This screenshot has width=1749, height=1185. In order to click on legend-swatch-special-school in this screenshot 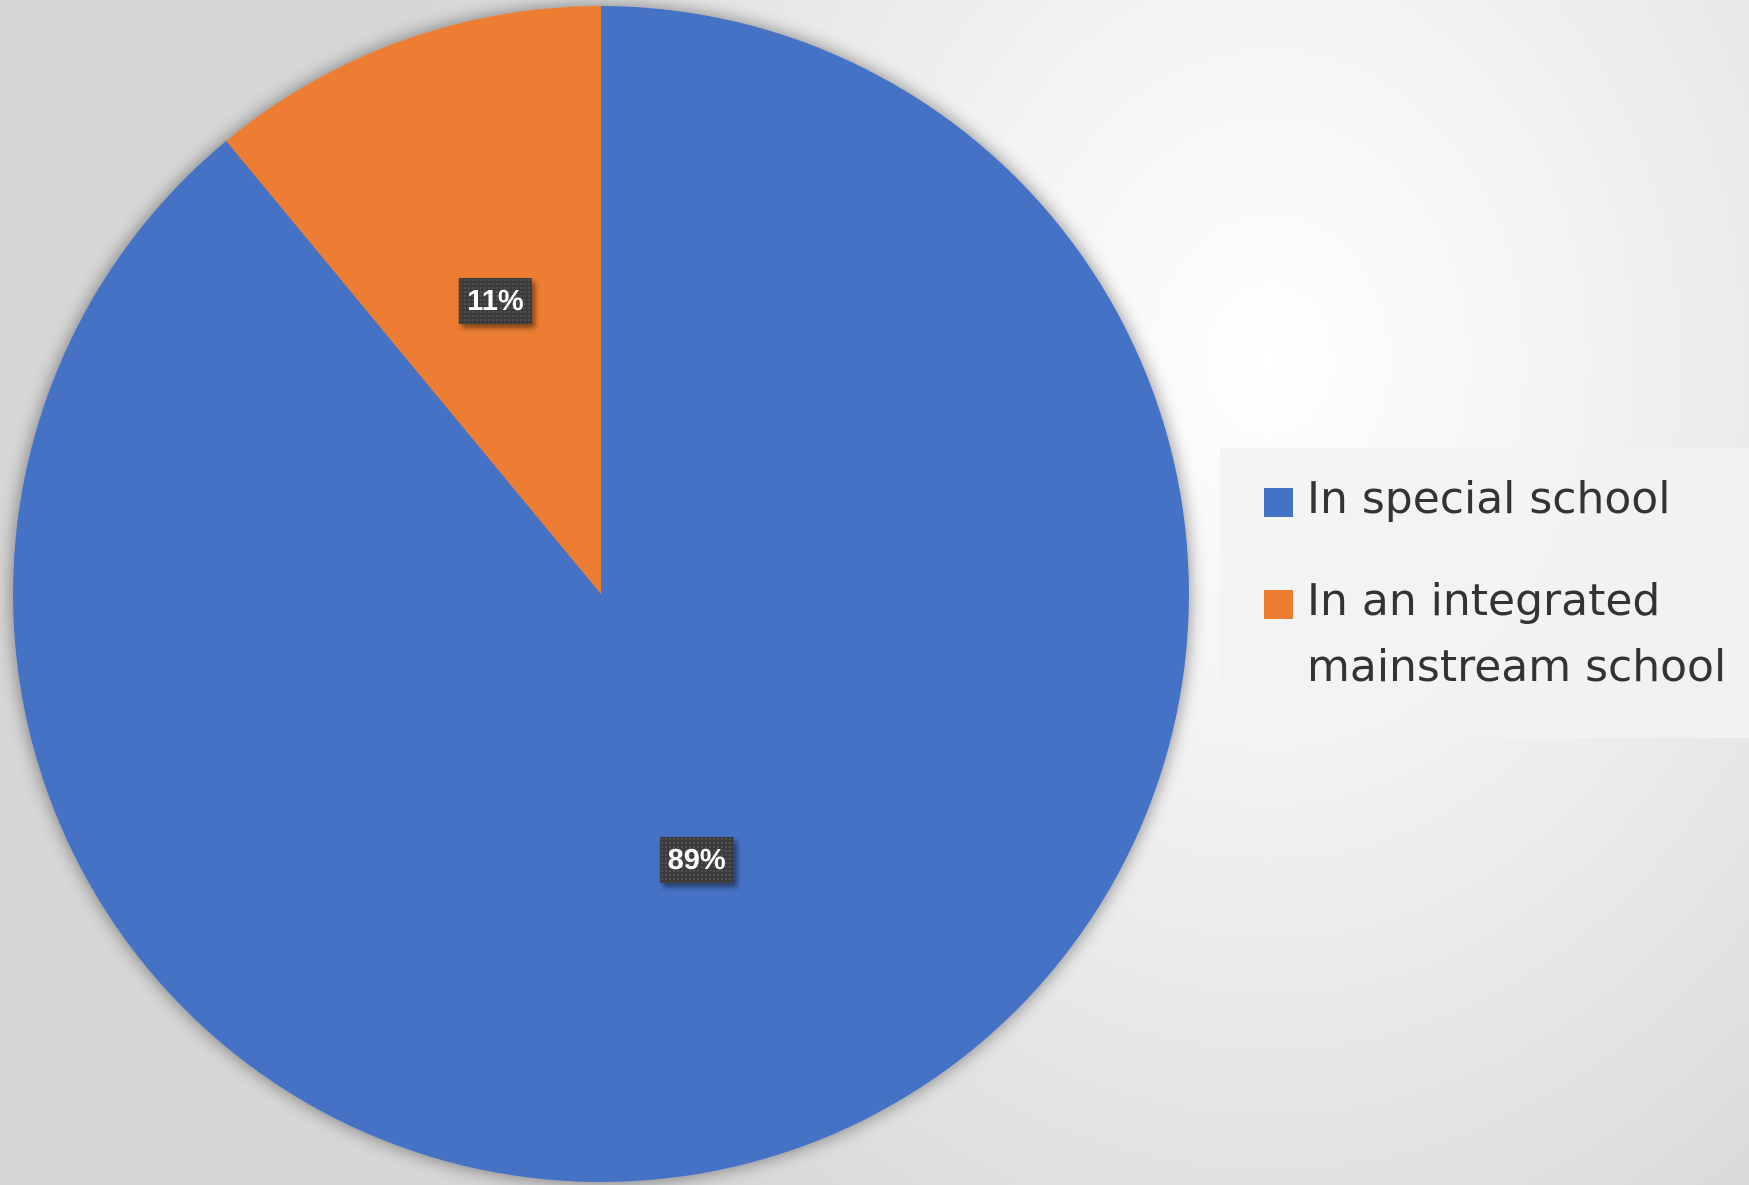, I will do `click(1278, 502)`.